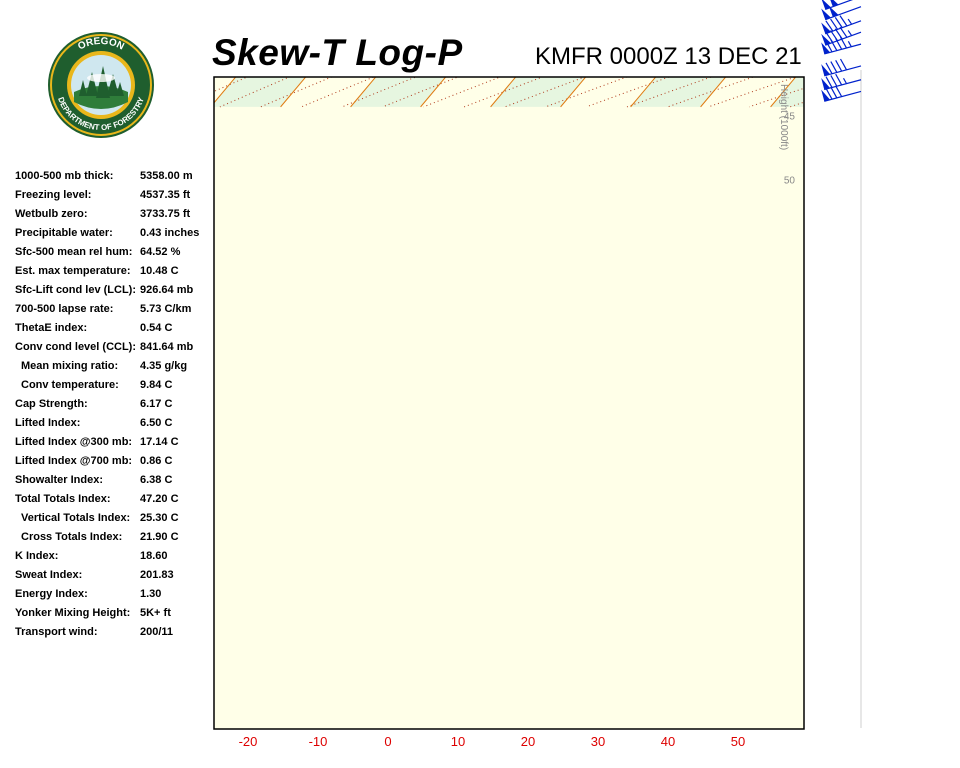 Image resolution: width=960 pixels, height=768 pixels. What do you see at coordinates (387, 741) in the screenshot?
I see `x-tick-label: 0` at bounding box center [387, 741].